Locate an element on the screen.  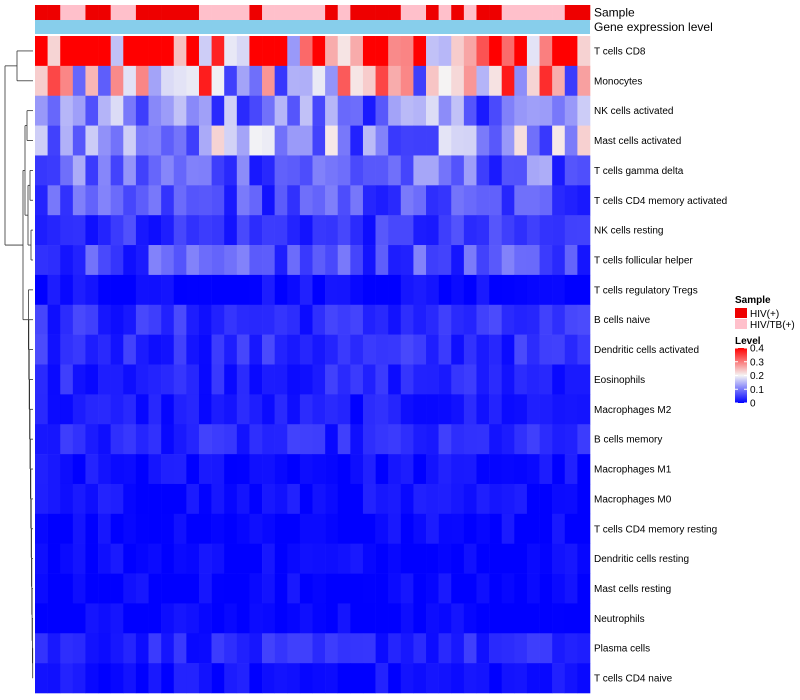
level-tick-label: 0 is located at coordinates (753, 404).